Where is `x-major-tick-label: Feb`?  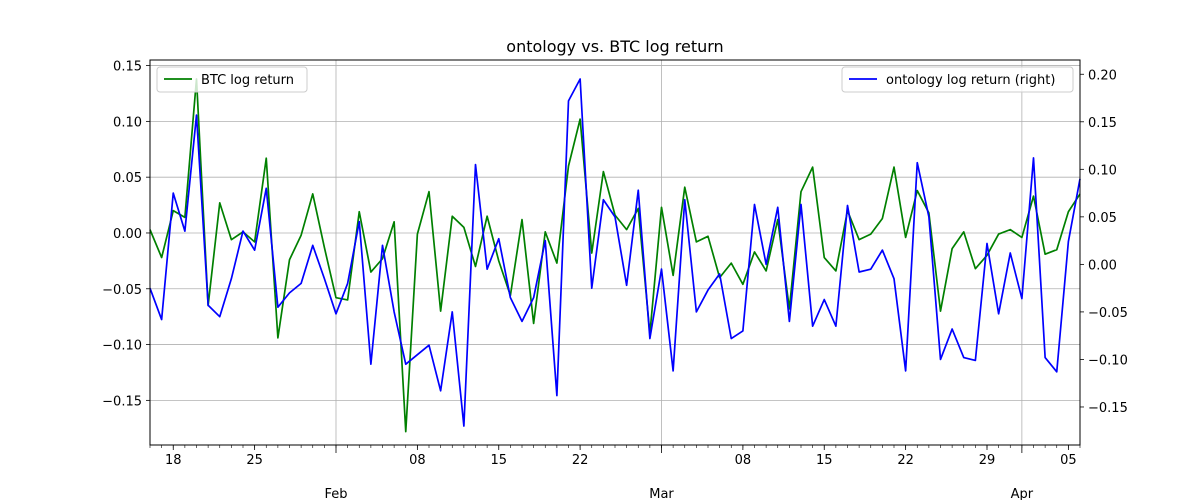 x-major-tick-label: Feb is located at coordinates (335, 493).